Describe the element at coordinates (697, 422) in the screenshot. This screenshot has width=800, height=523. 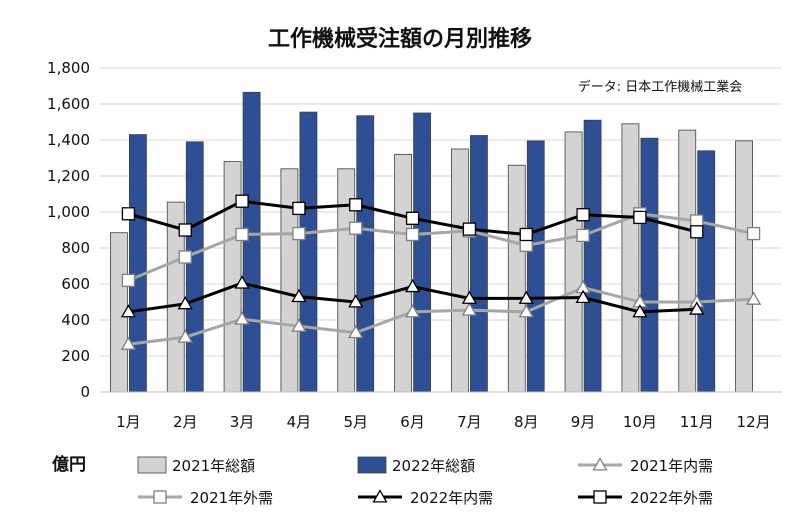
I see `x-tick-label: 11月` at that location.